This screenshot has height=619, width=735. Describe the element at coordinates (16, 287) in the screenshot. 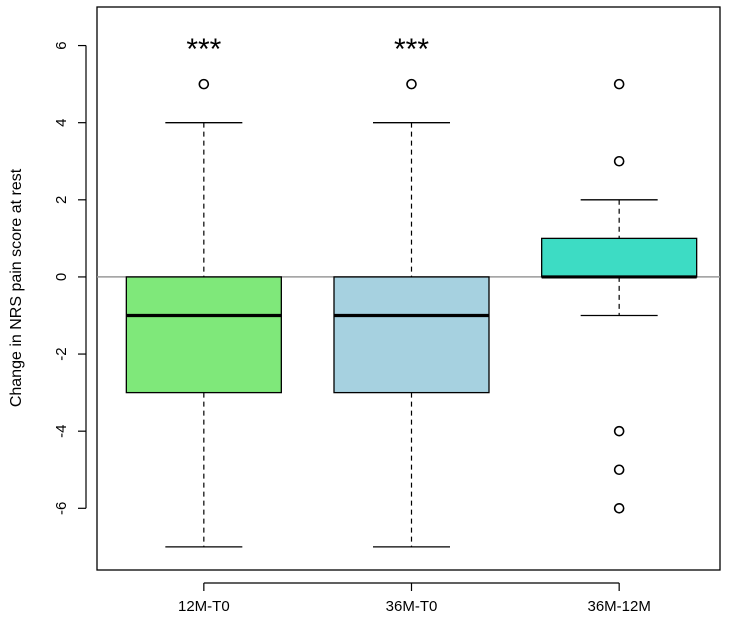

I see `y-axis-title: Change in NRS pain score at rest` at that location.